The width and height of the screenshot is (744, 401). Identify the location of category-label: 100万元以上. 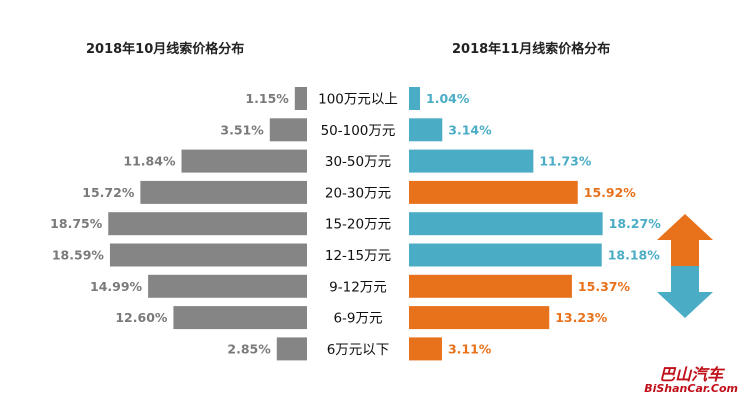
(358, 100).